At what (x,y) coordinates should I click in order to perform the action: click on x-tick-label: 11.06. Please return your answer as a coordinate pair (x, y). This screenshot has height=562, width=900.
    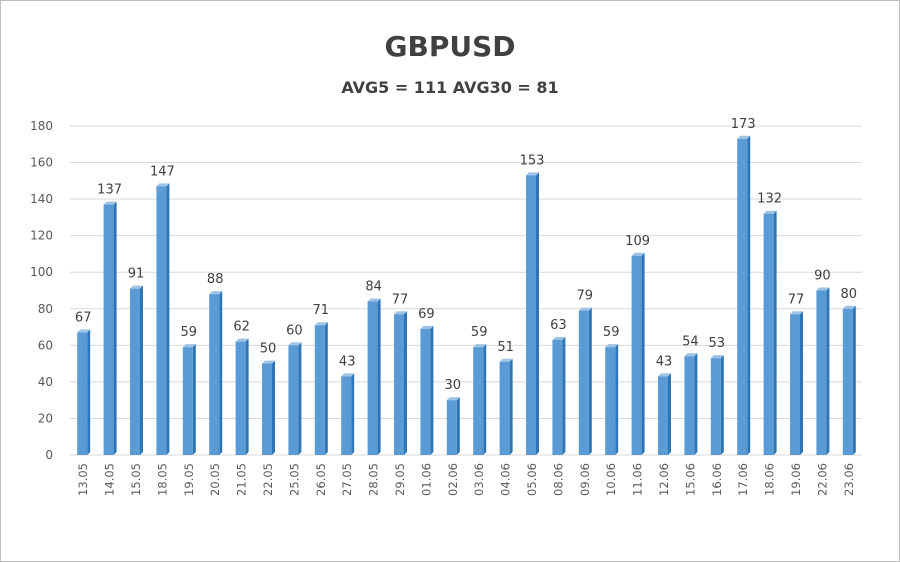
    Looking at the image, I should click on (638, 479).